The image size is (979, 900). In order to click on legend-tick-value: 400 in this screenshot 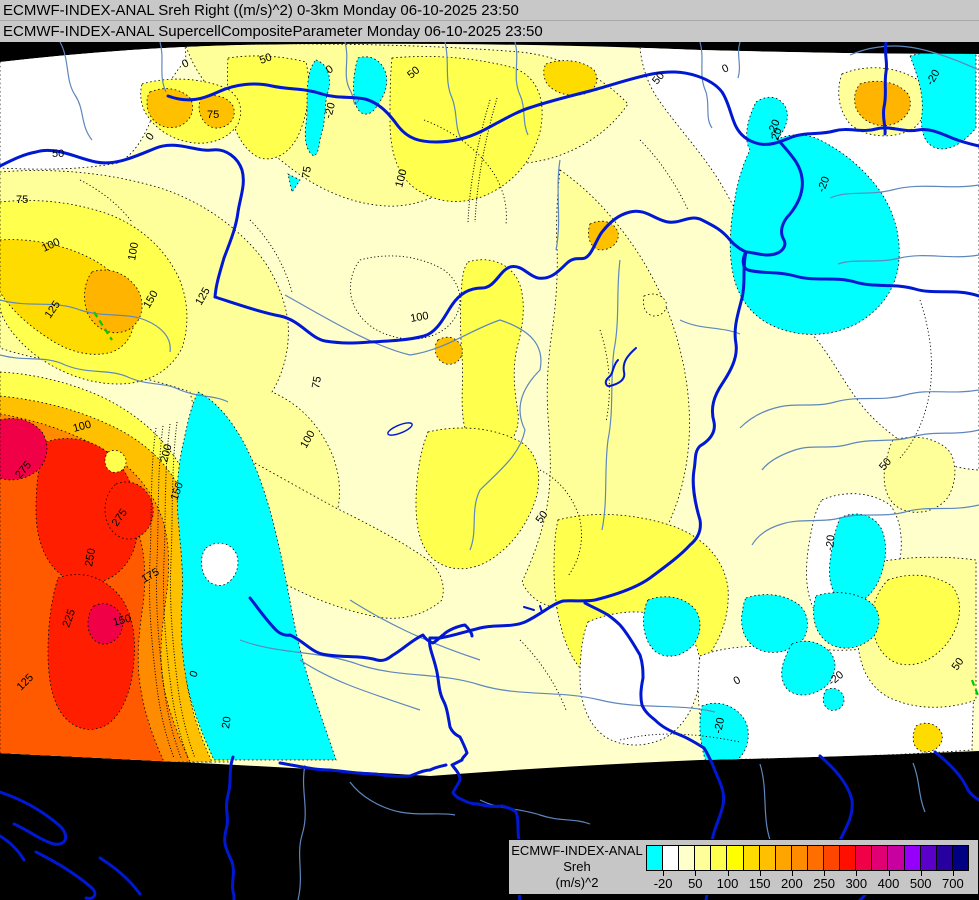, I will do `click(888, 883)`.